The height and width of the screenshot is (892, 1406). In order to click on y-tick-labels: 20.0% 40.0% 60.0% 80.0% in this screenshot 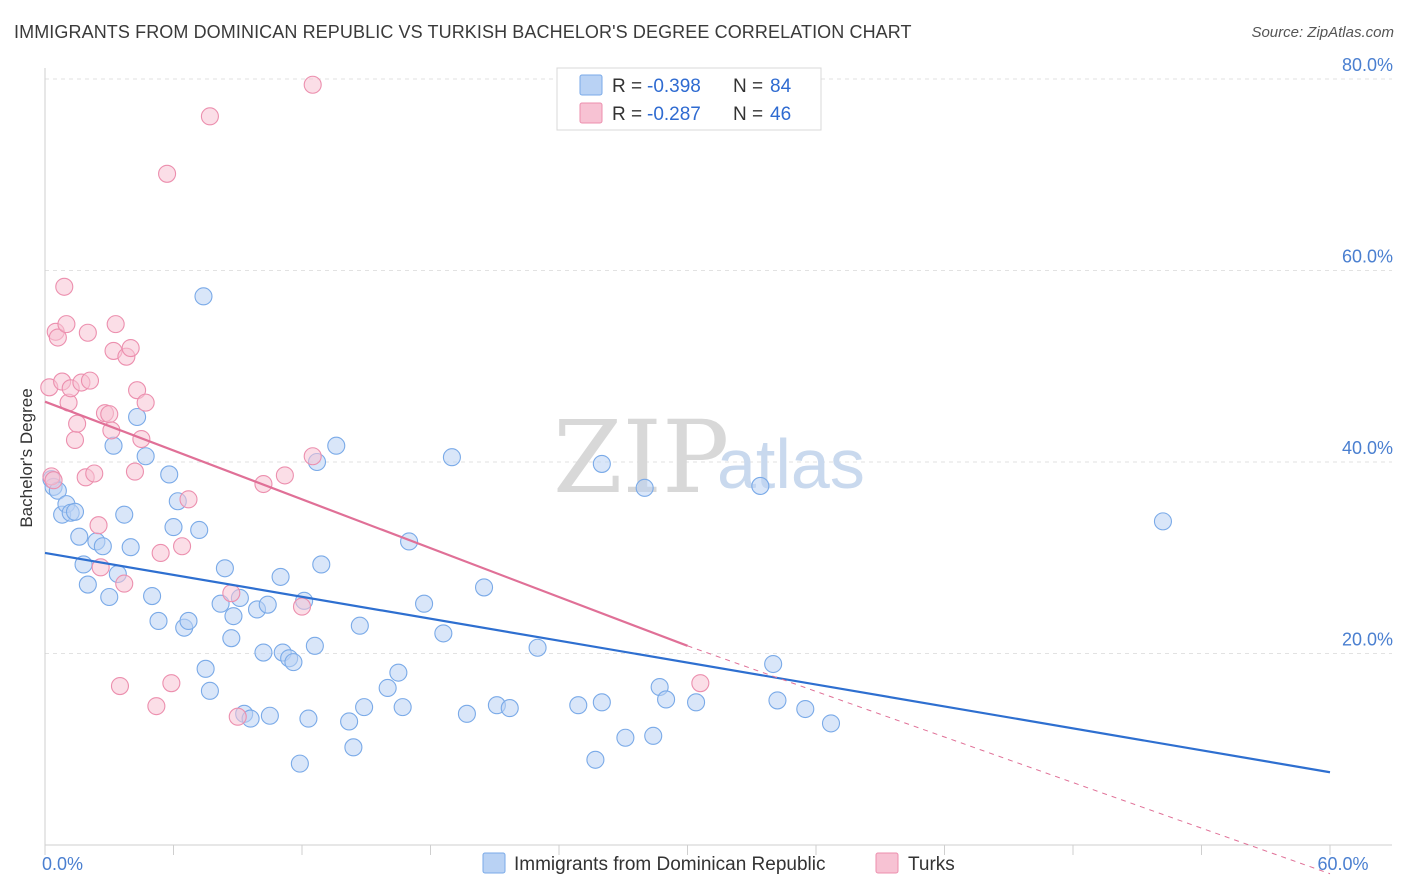, I will do `click(1367, 352)`.